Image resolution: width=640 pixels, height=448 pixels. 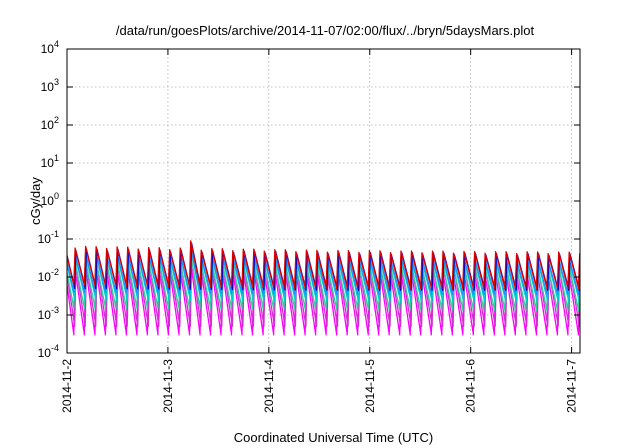 I want to click on x-tick-label: 2014-11-6, so click(x=471, y=386).